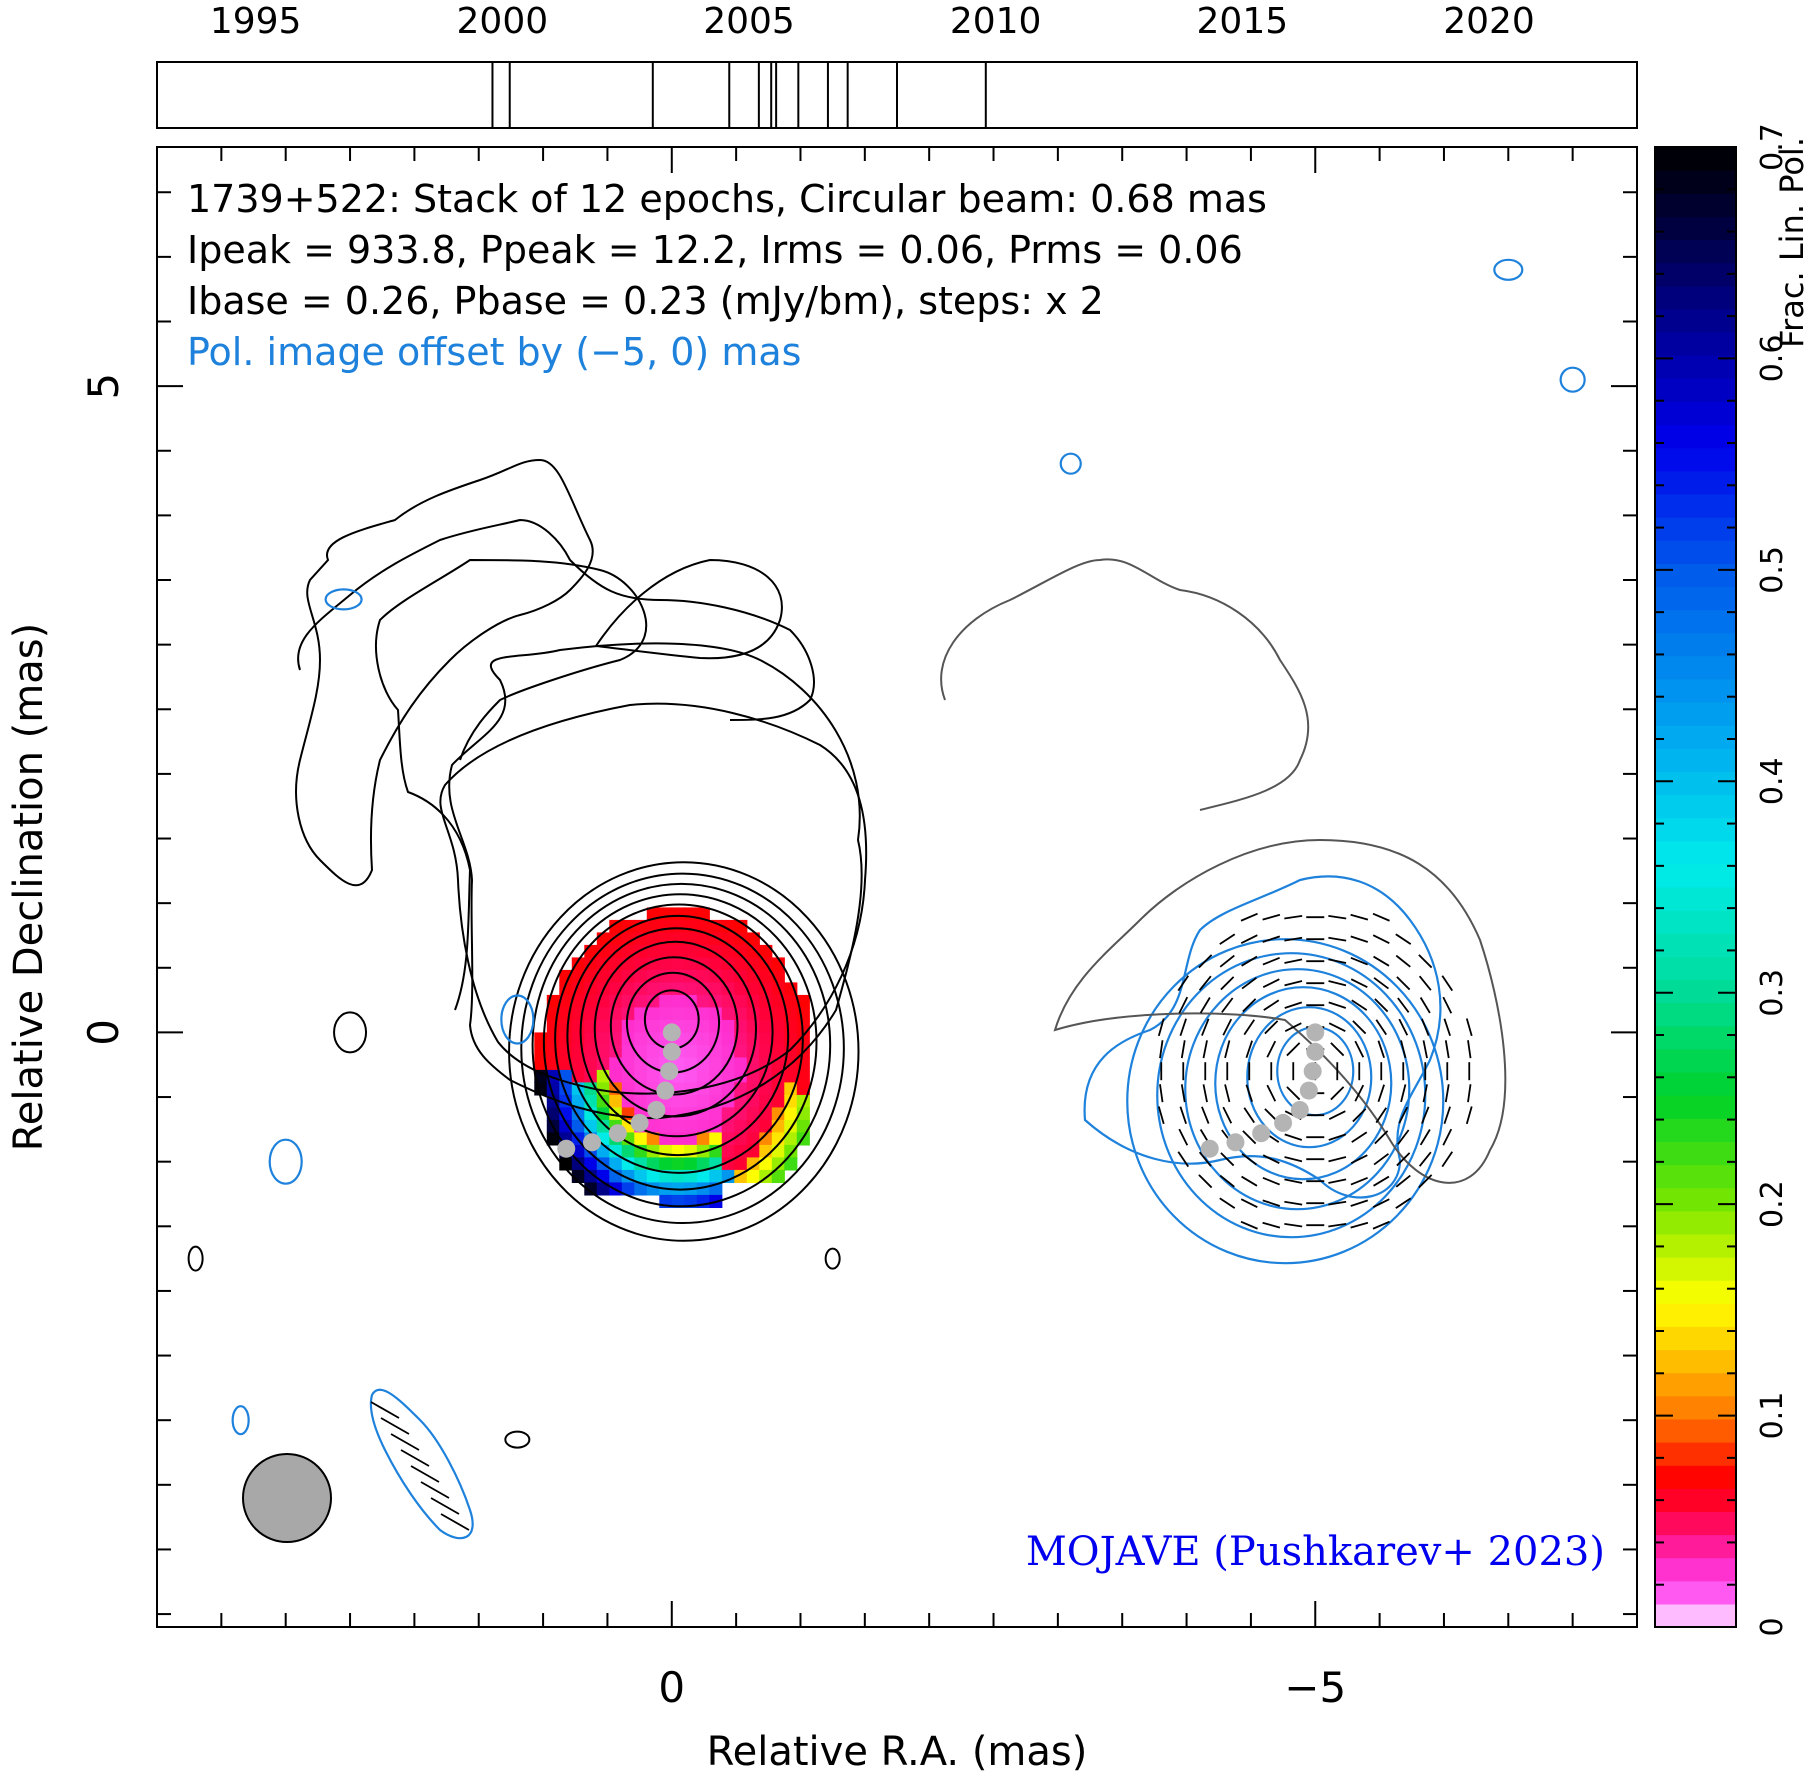 The width and height of the screenshot is (1819, 1778). What do you see at coordinates (1772, 1626) in the screenshot?
I see `colorbar-tick-label: 0` at bounding box center [1772, 1626].